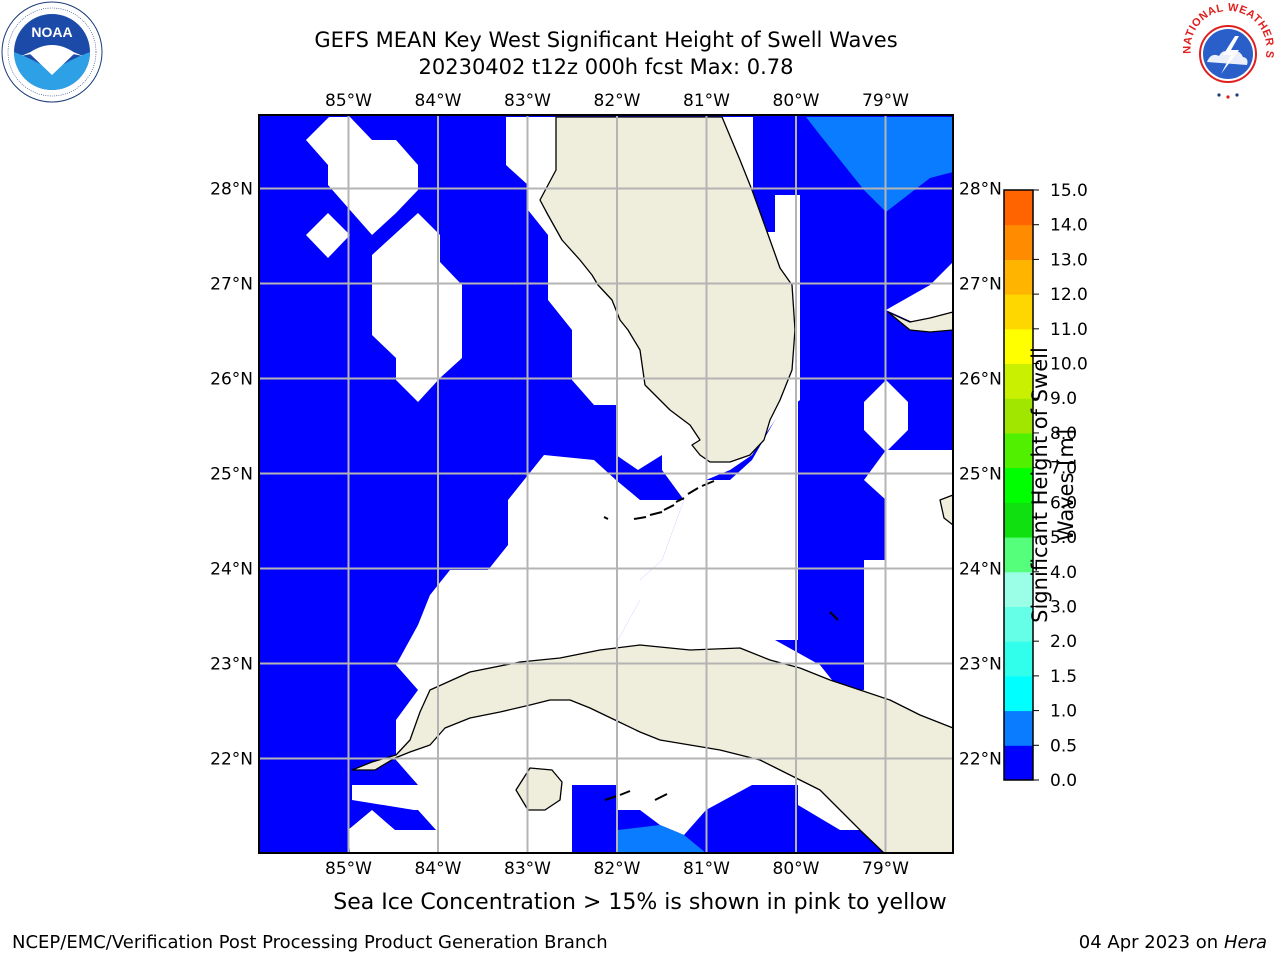  I want to click on colorbar-tick-label: 1.0, so click(1063, 712).